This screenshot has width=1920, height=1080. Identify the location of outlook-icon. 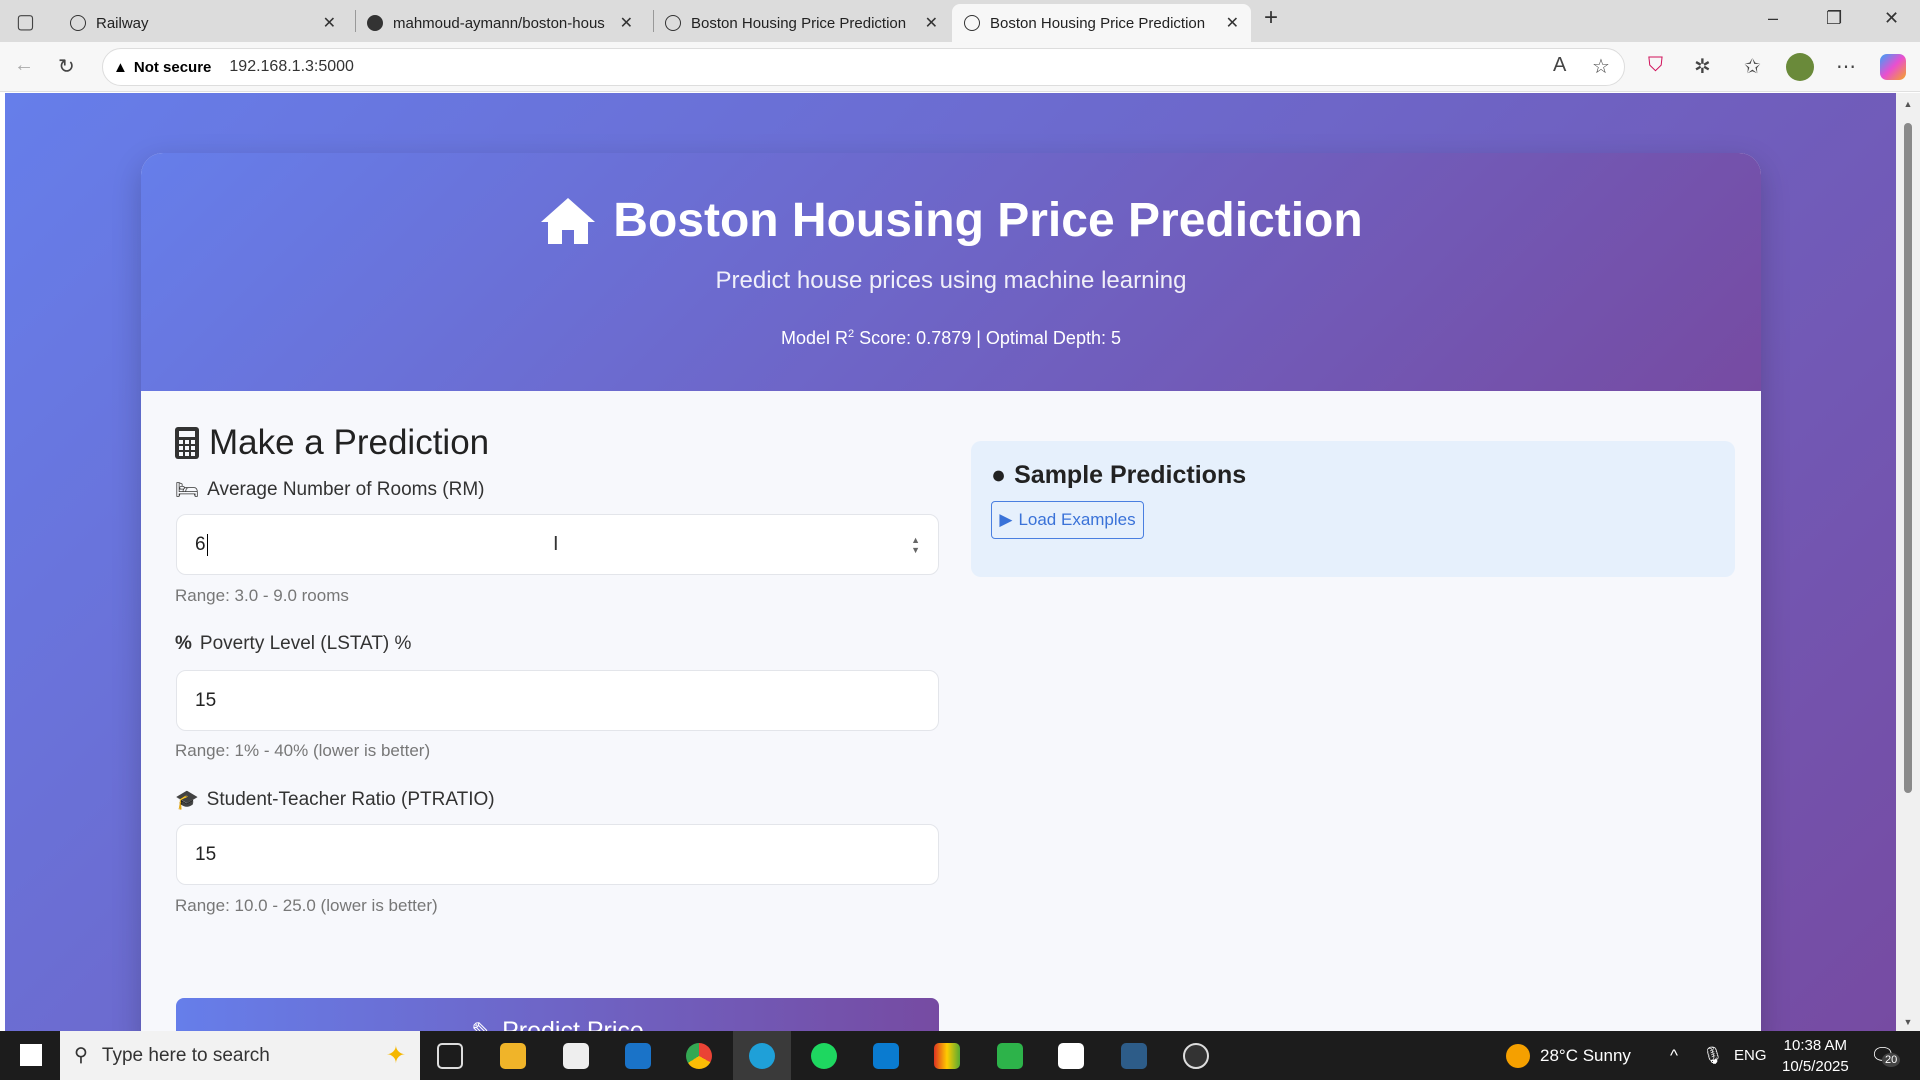
(638, 1056).